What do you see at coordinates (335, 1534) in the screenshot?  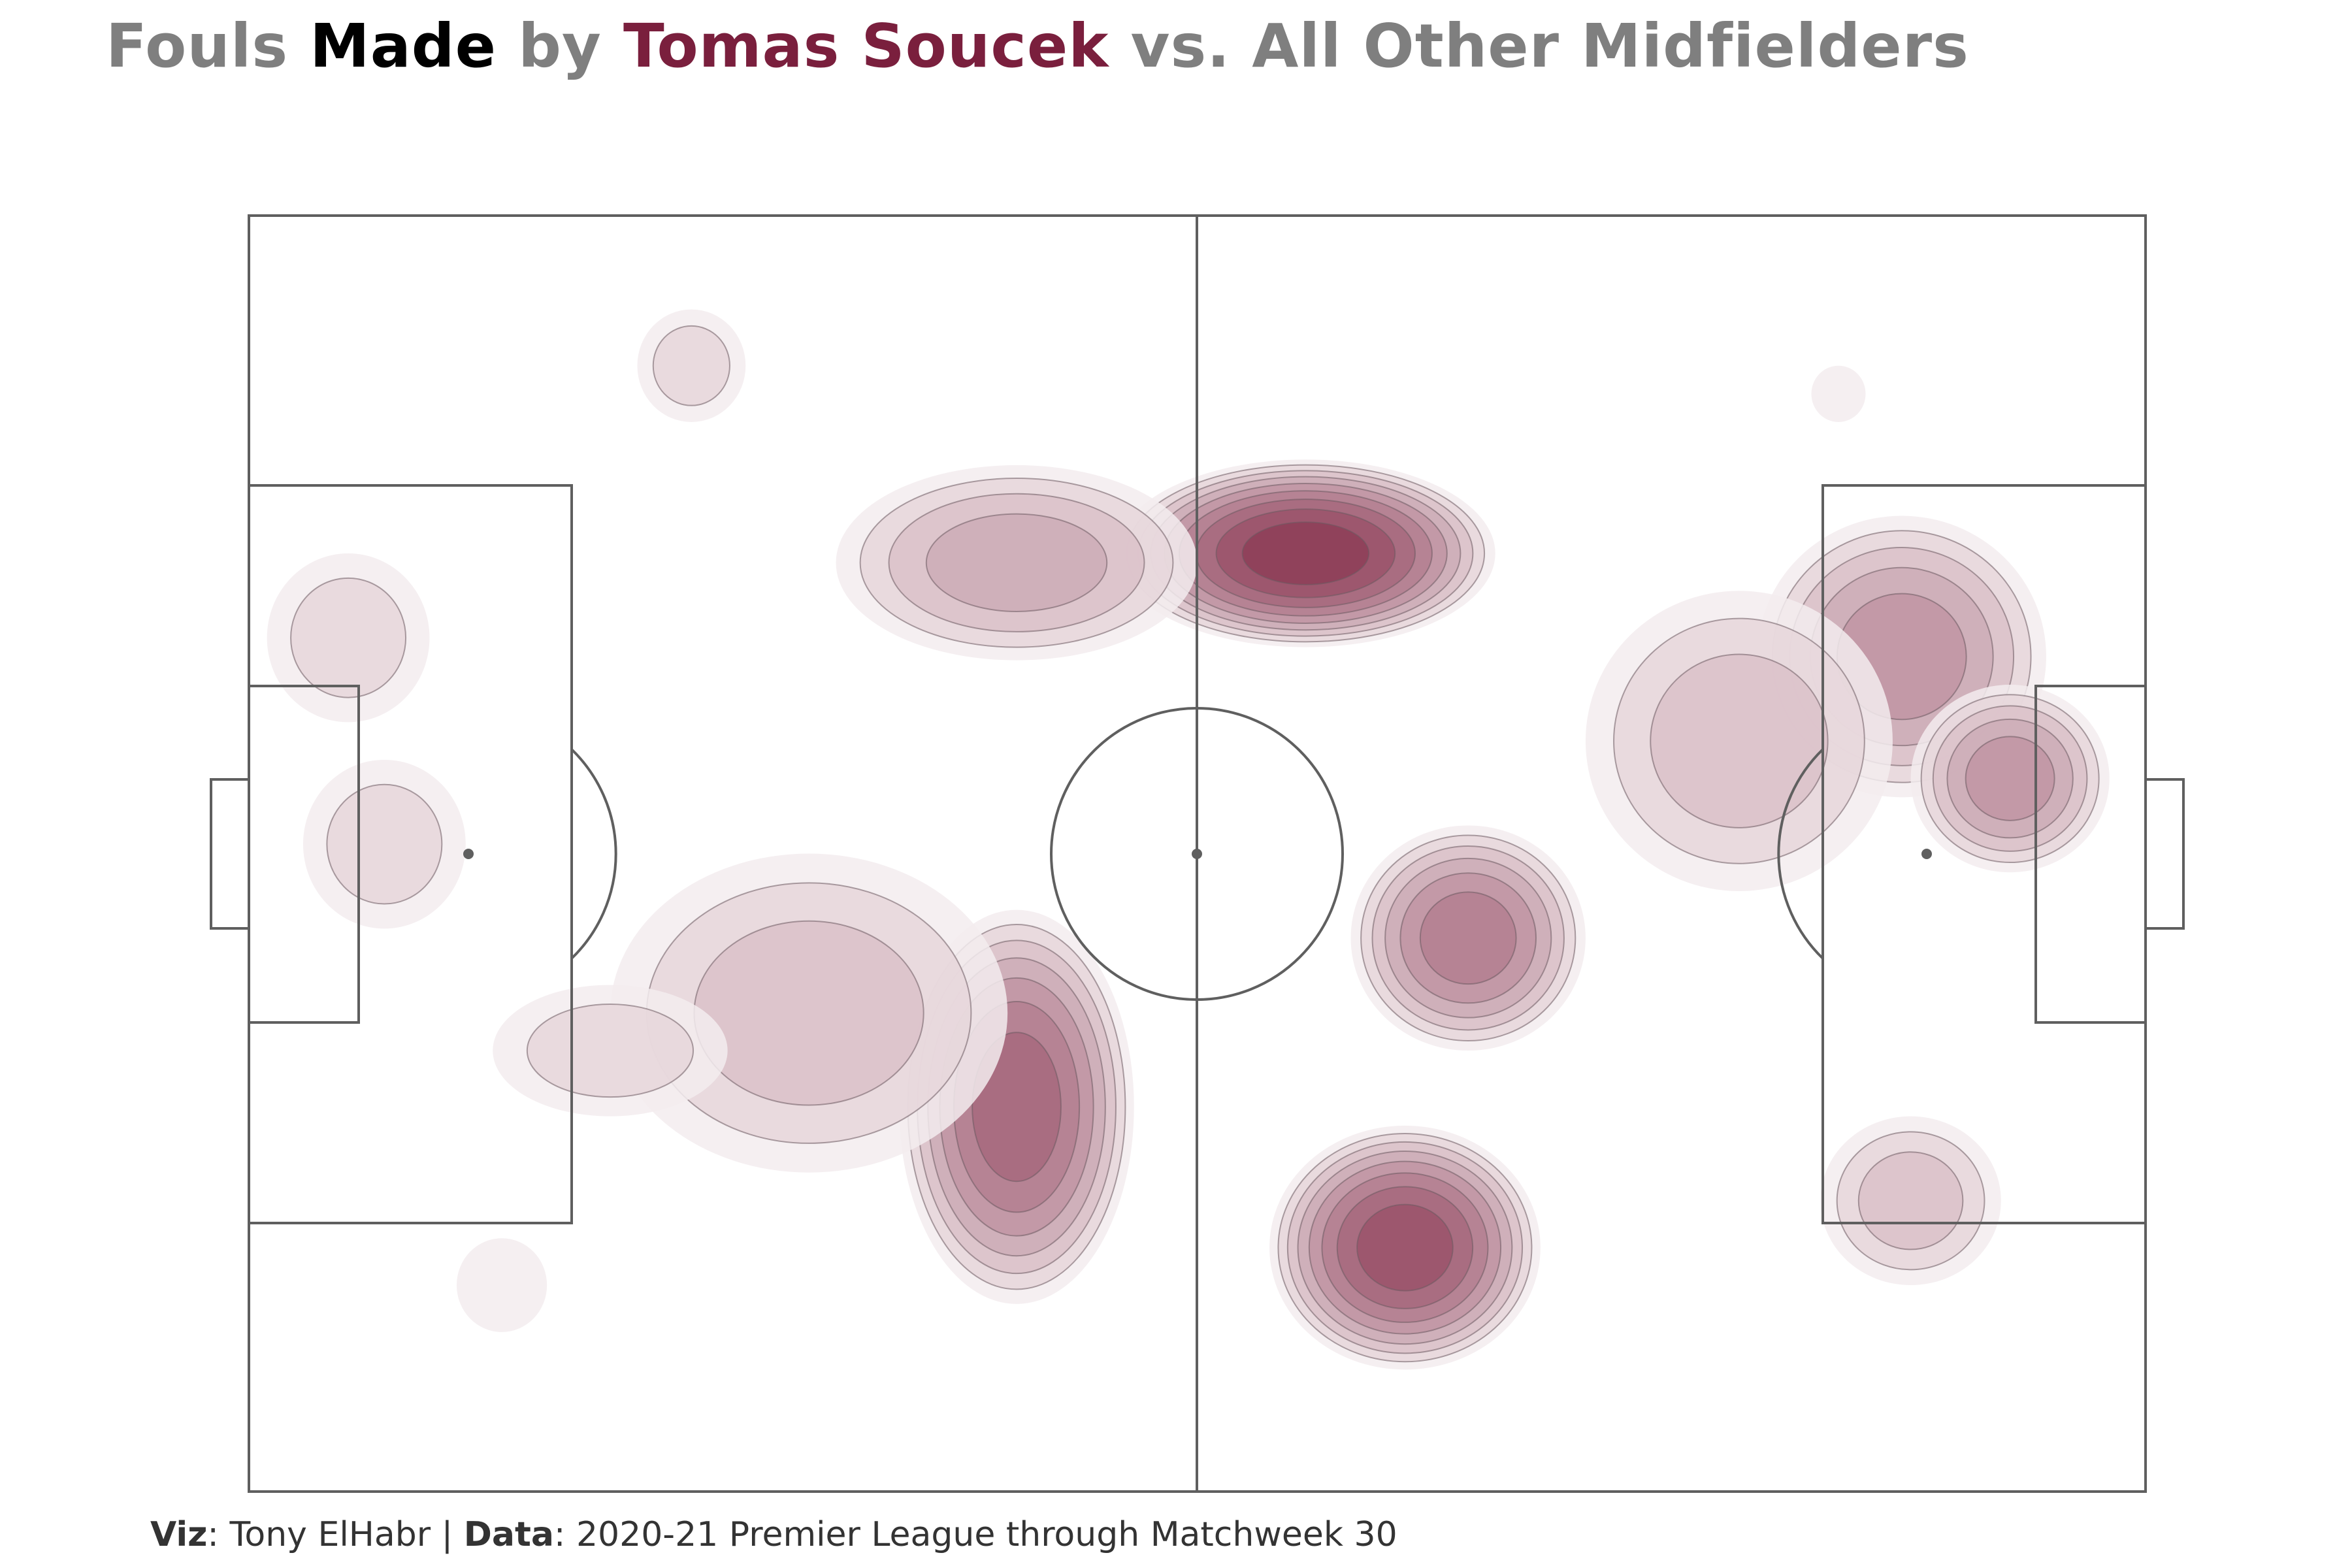 I see `caption-viz-value: : Tony ElHabr |` at bounding box center [335, 1534].